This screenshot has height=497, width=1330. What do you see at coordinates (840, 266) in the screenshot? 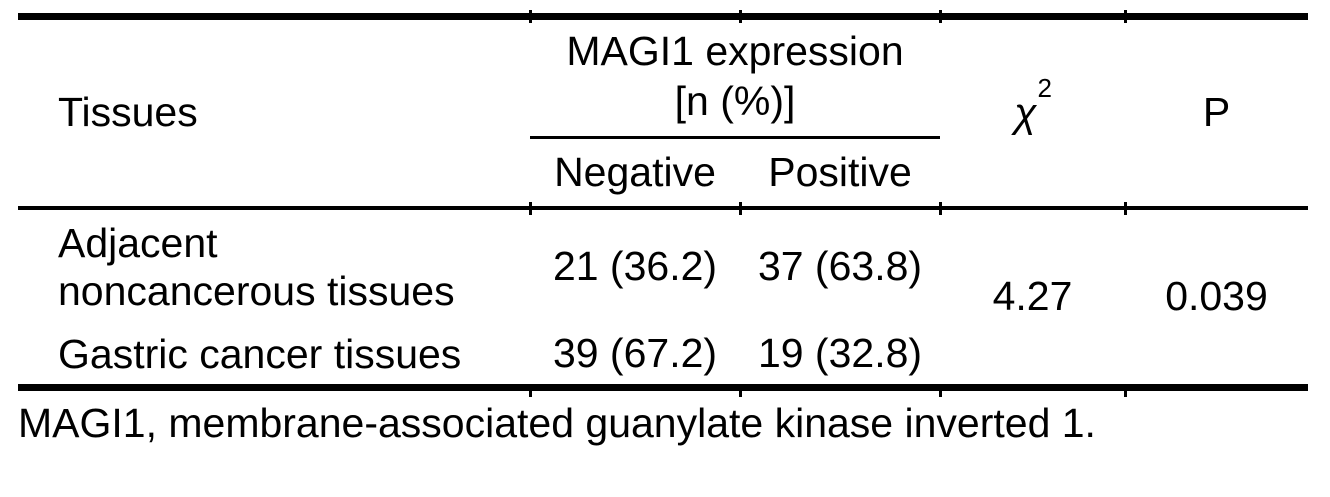
I see `positive-count-cell: 37 (63.8)` at bounding box center [840, 266].